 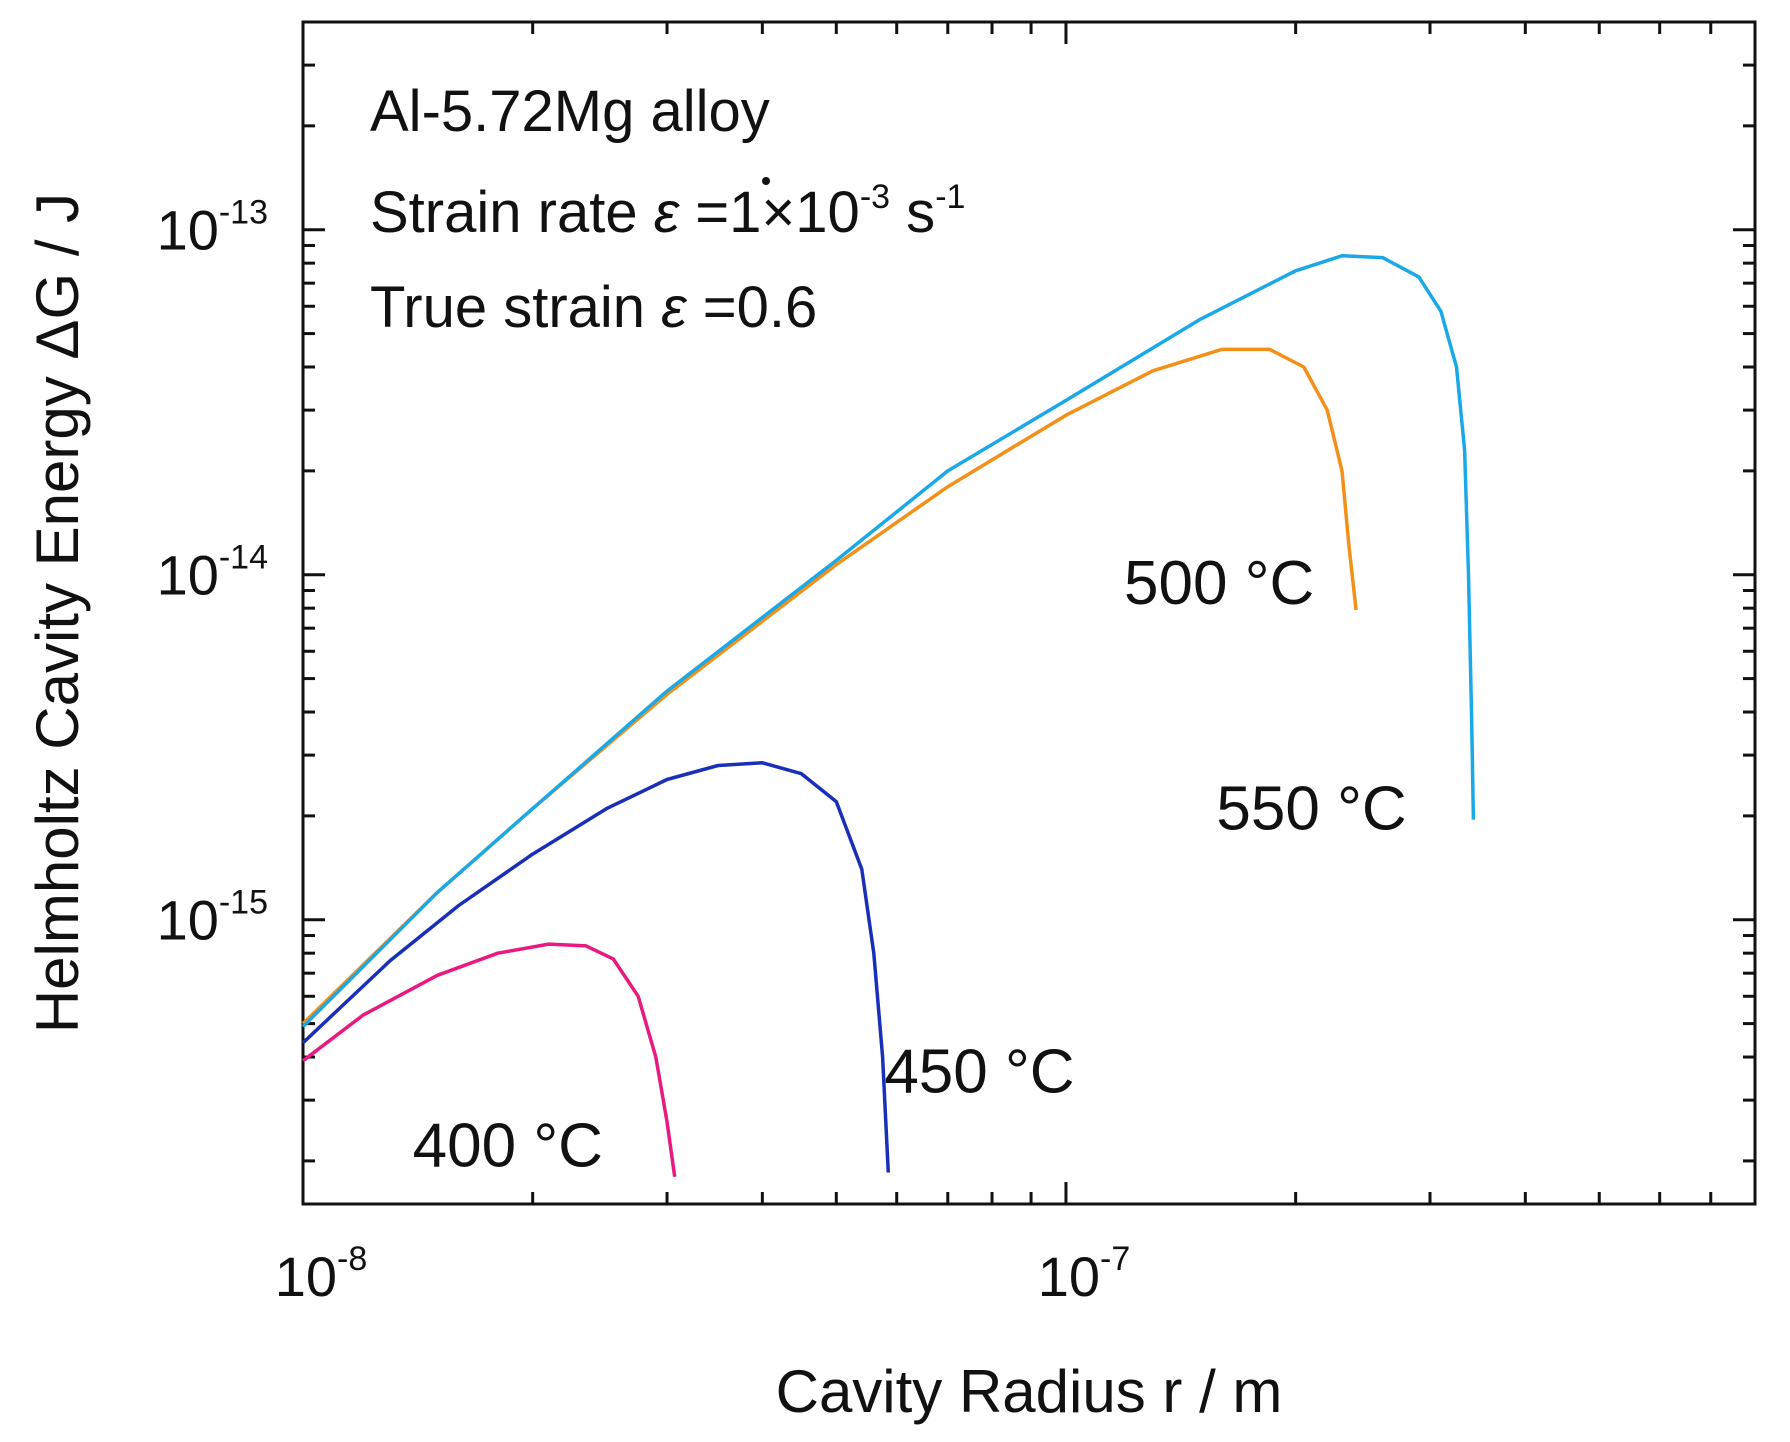 What do you see at coordinates (950, 197) in the screenshot?
I see `strain-rate-exp2: -1` at bounding box center [950, 197].